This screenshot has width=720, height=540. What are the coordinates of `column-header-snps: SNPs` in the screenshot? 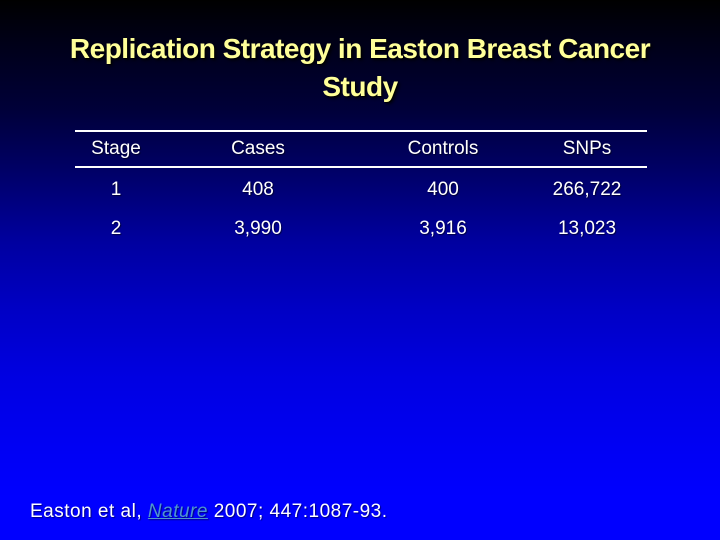 It's located at (587, 148).